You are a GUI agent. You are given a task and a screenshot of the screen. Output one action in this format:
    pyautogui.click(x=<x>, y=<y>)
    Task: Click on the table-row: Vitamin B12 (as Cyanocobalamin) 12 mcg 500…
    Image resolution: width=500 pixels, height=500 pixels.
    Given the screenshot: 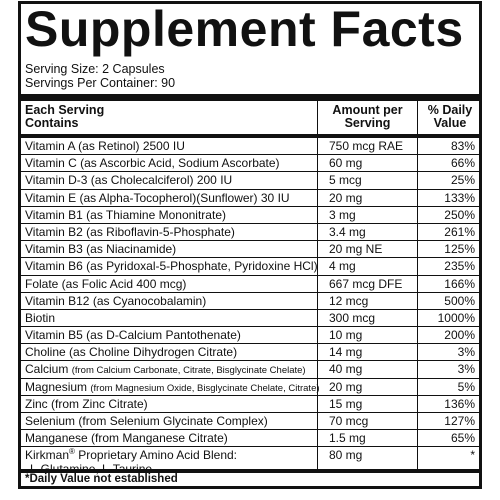 What is the action you would take?
    pyautogui.click(x=250, y=301)
    